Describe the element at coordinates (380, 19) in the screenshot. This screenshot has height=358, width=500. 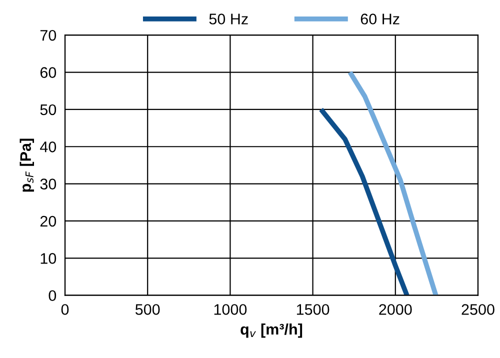
I see `legend-label: 60 Hz` at that location.